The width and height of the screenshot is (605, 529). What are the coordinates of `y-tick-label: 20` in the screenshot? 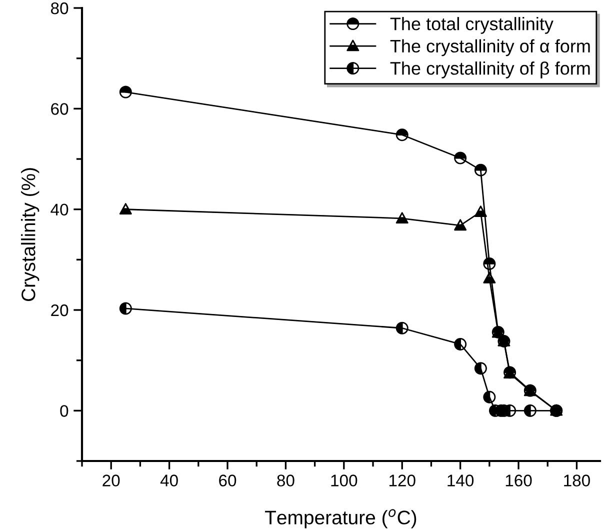 It's located at (59, 310).